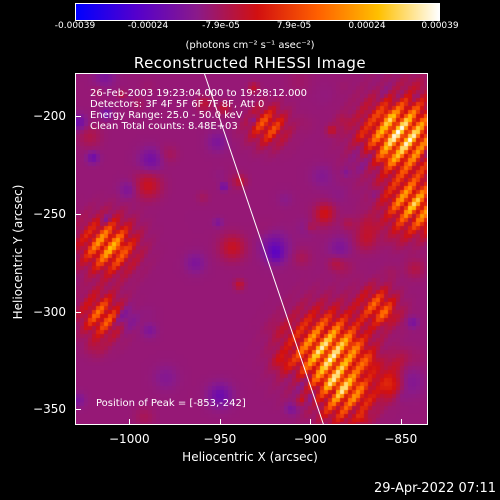 This screenshot has height=500, width=500. I want to click on x-tick-label: −950, so click(220, 439).